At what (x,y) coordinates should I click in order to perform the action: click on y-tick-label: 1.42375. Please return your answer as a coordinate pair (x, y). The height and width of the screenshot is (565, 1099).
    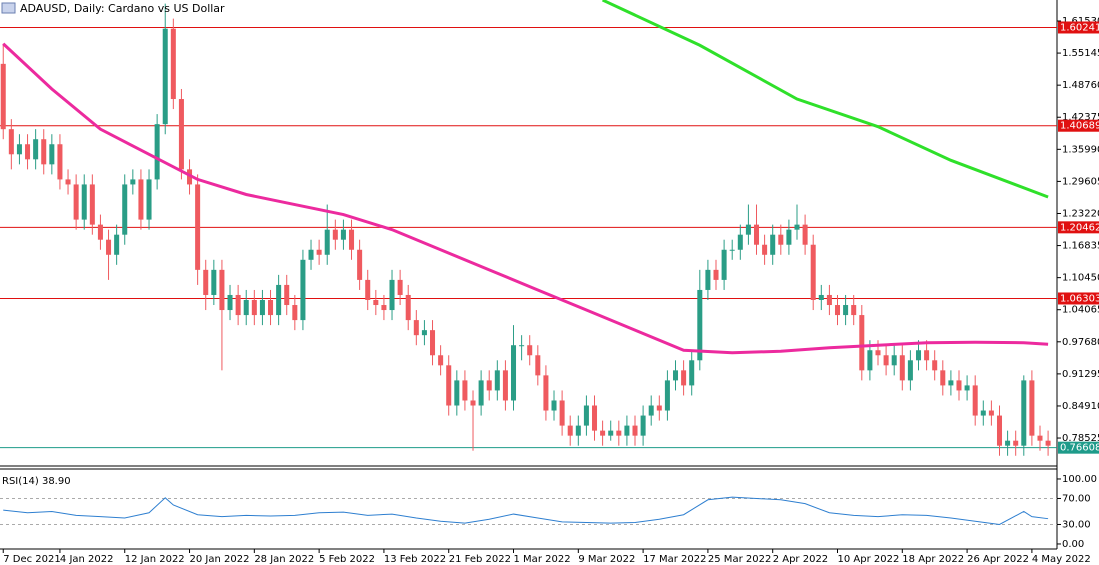
    Looking at the image, I should click on (1080, 117).